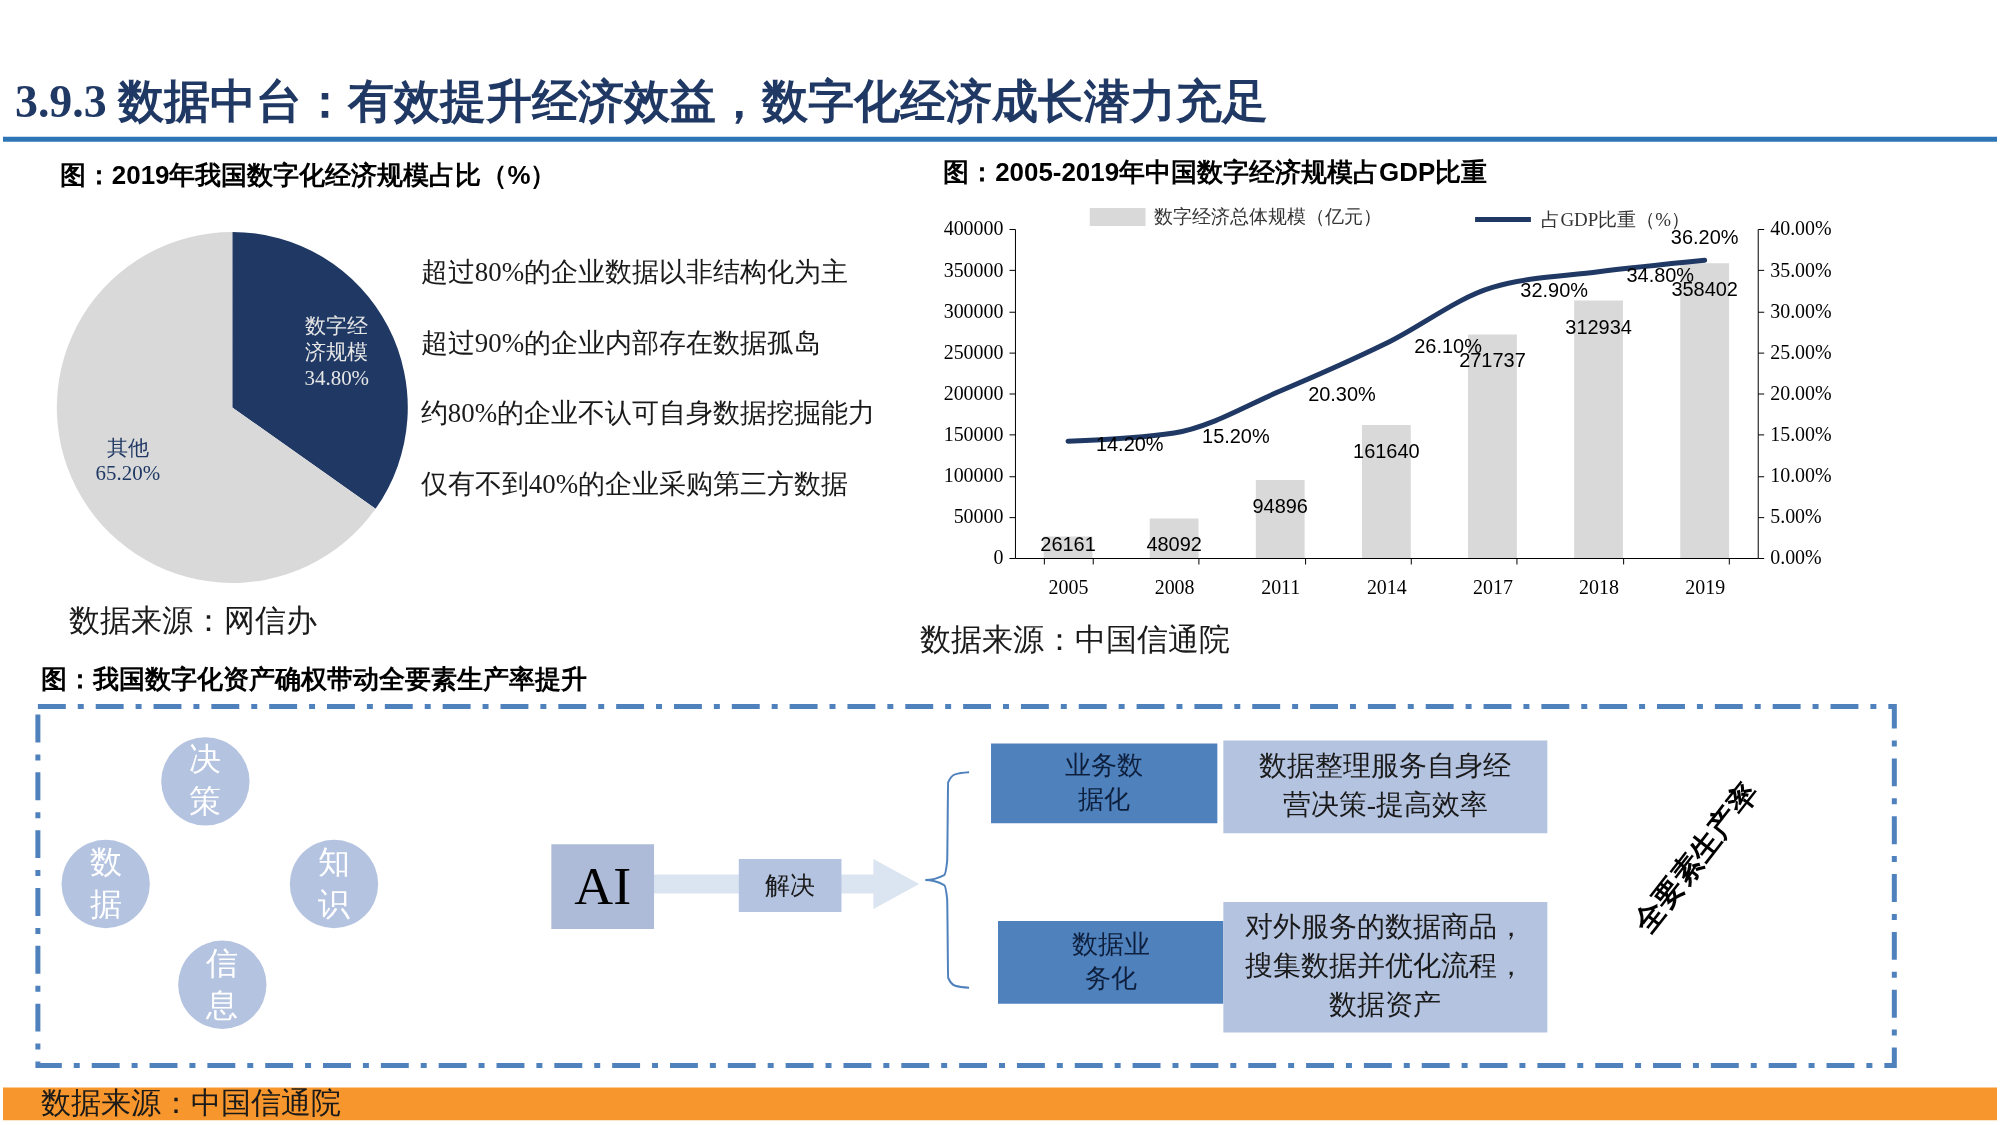 The width and height of the screenshot is (2000, 1125). I want to click on text: 解决, so click(790, 885).